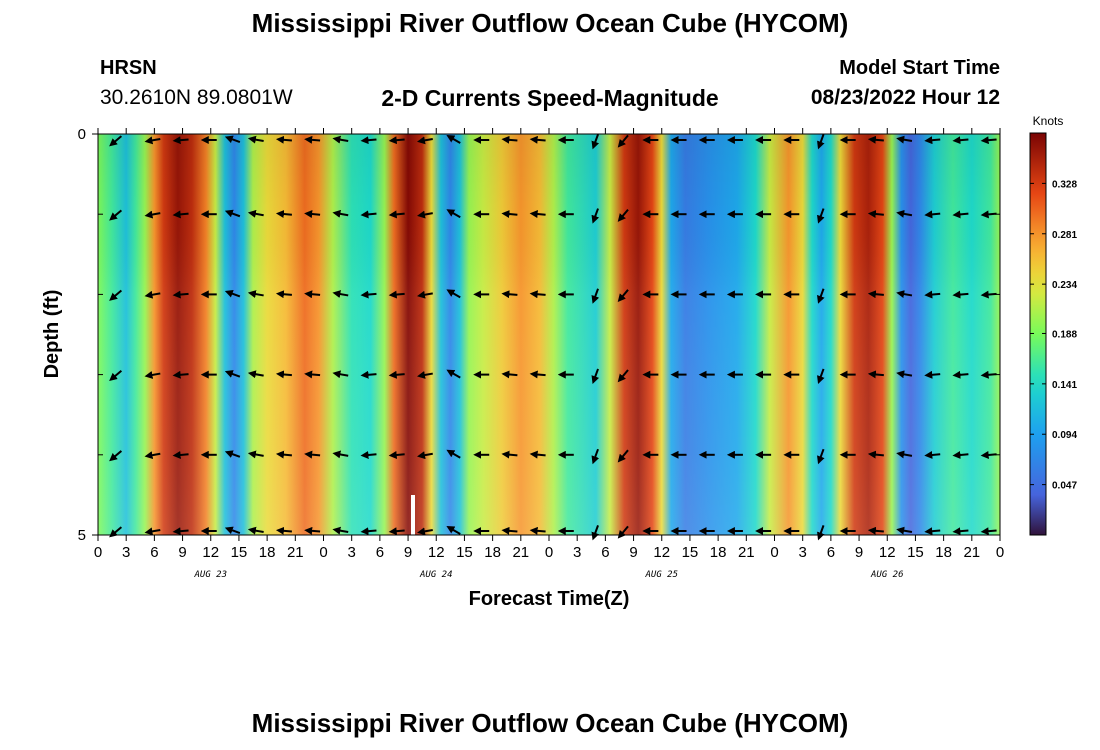 This screenshot has height=750, width=1100. What do you see at coordinates (550, 98) in the screenshot?
I see `chart-subtitle: 2-D Currents Speed-Magnitude` at bounding box center [550, 98].